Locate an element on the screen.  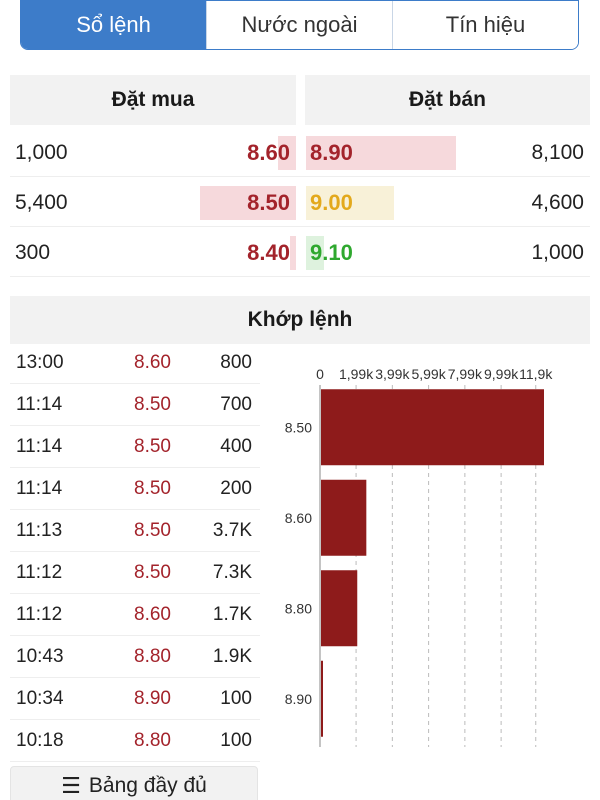
trade-time: 10:34 is located at coordinates (40, 698).